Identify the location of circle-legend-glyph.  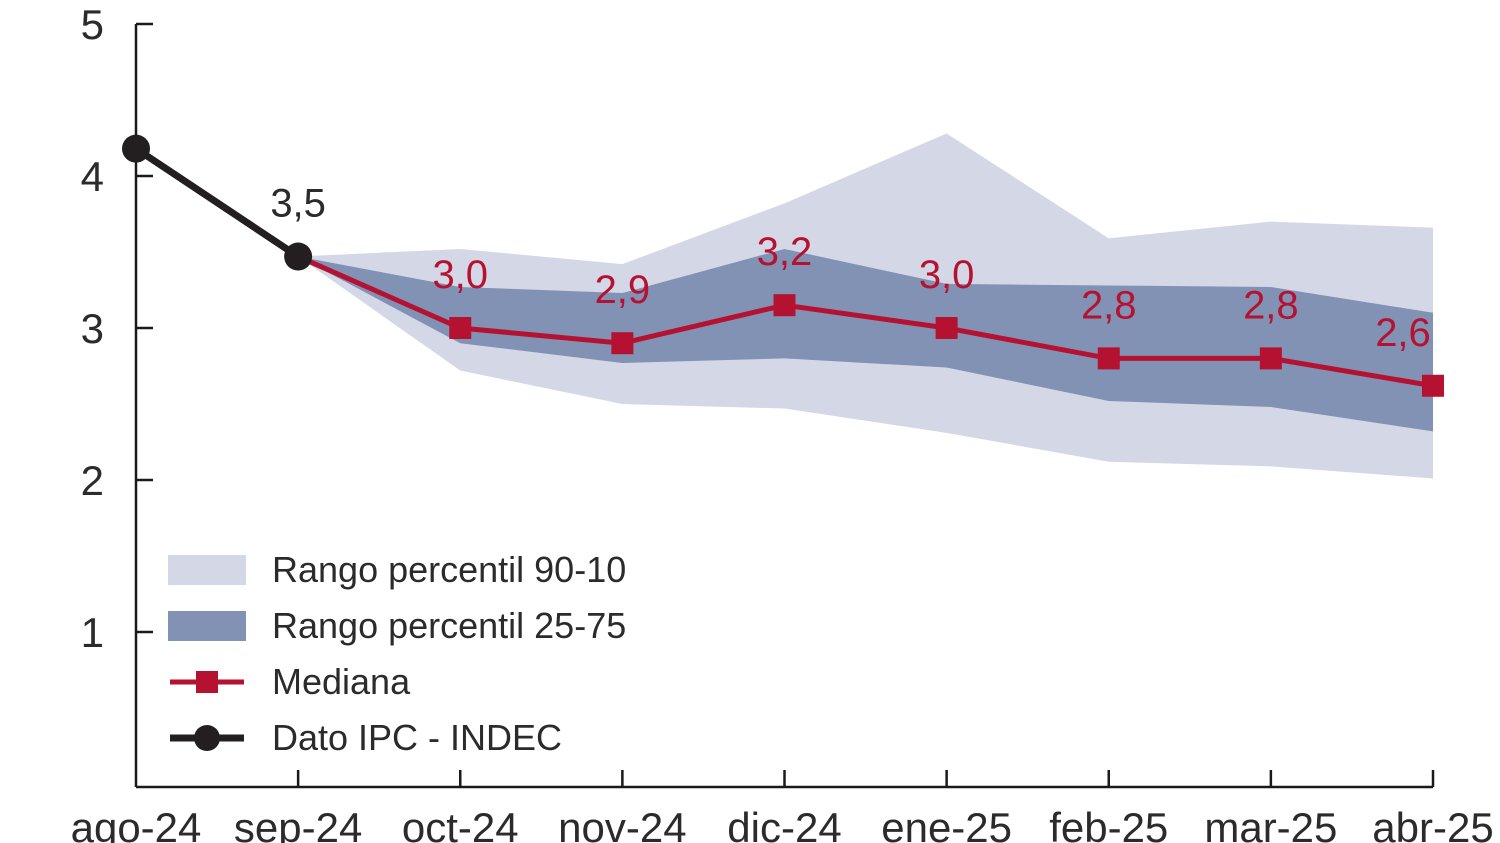
(207, 738).